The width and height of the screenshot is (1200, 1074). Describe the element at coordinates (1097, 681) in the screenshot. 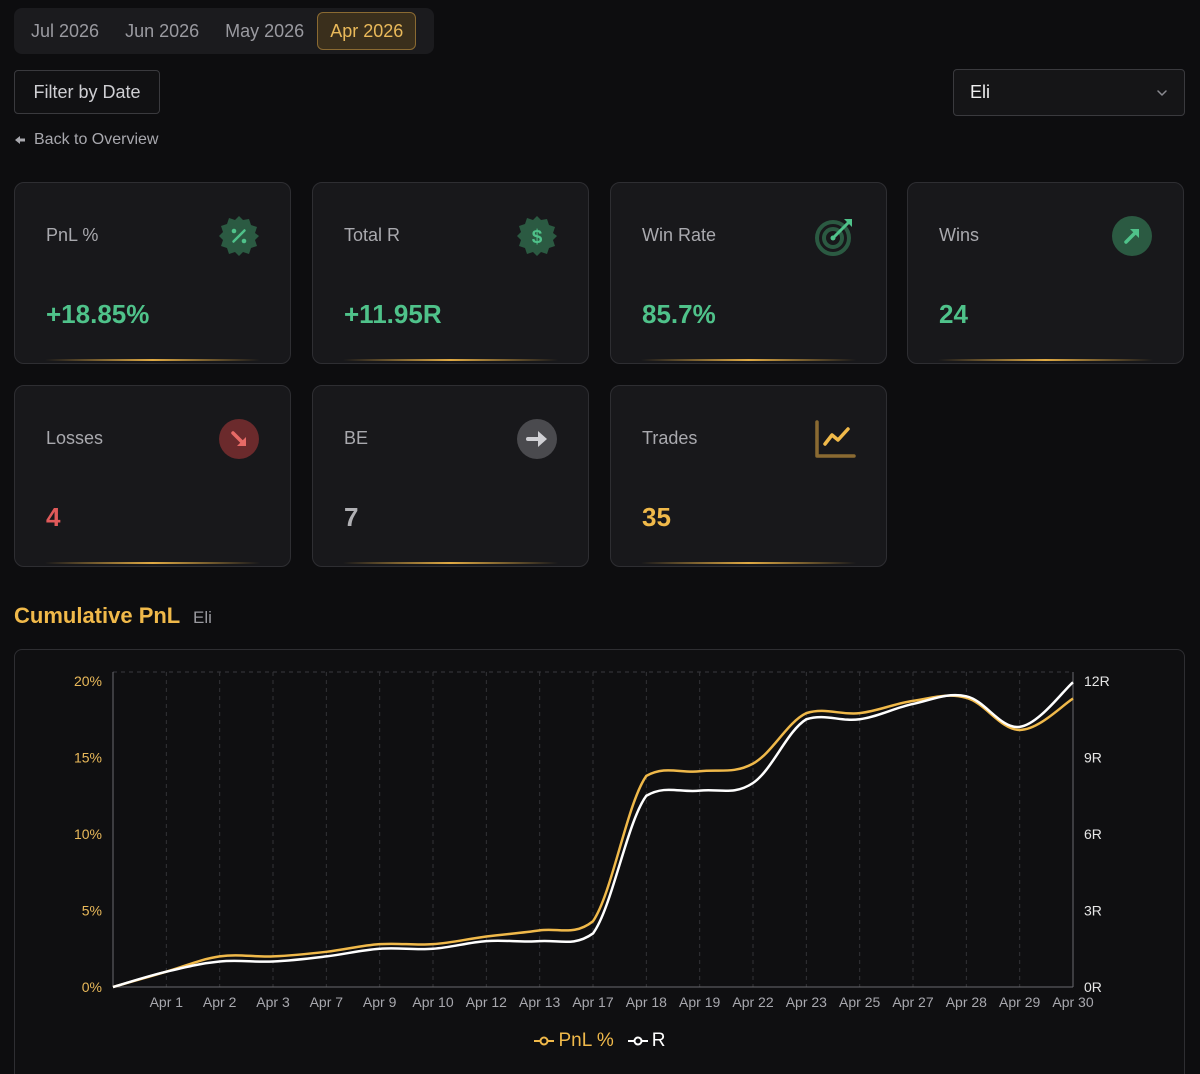

I see `y-right-tick-label: 12R` at that location.